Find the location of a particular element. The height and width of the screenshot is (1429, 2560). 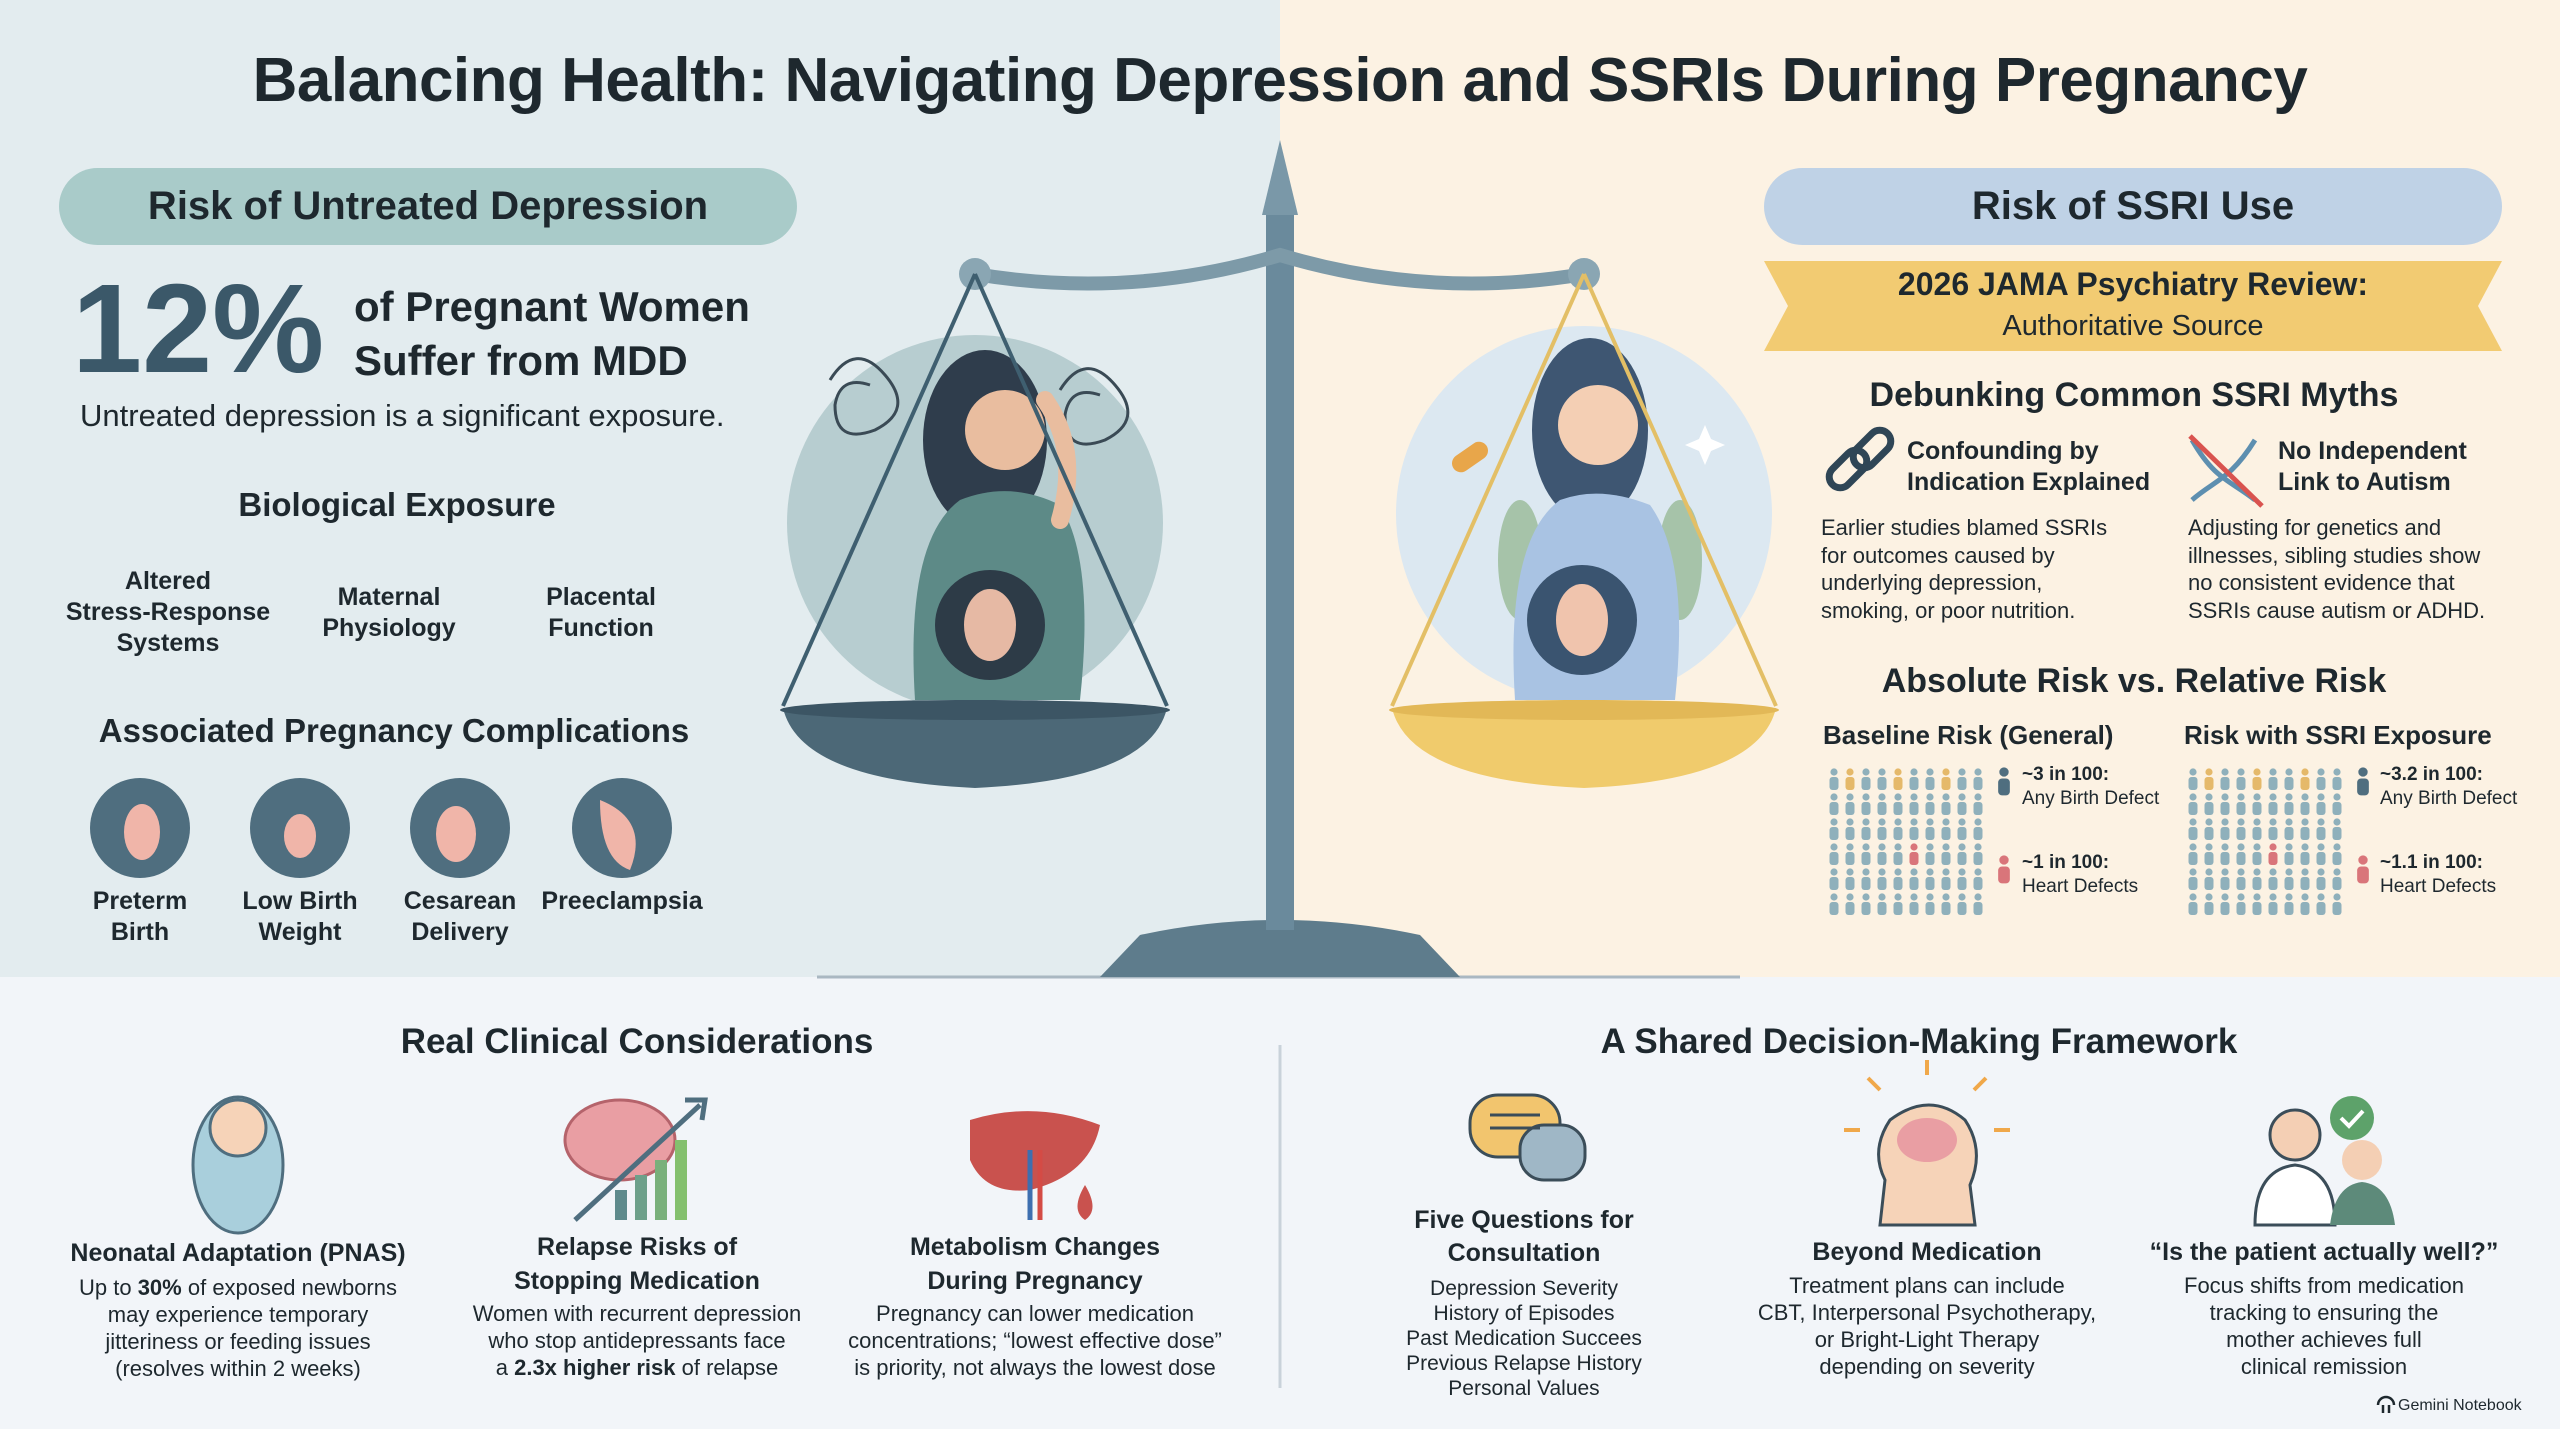

exposure-item: Placental Function is located at coordinates (601, 613).